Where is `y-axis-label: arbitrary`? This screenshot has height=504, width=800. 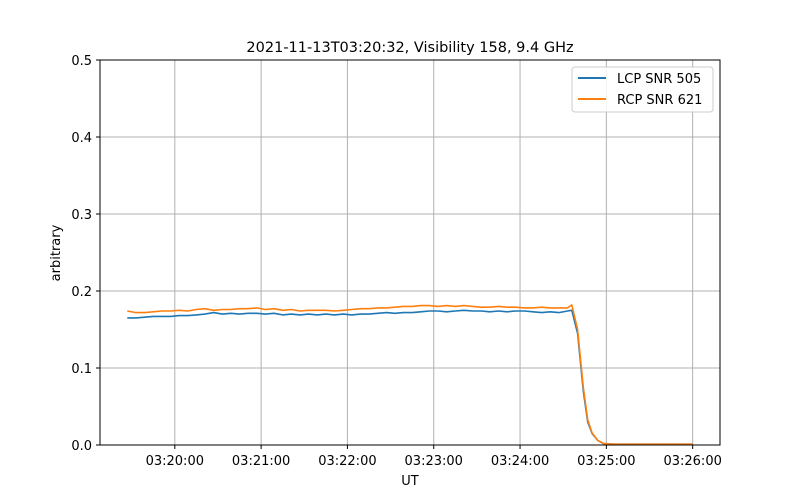
y-axis-label: arbitrary is located at coordinates (56, 252).